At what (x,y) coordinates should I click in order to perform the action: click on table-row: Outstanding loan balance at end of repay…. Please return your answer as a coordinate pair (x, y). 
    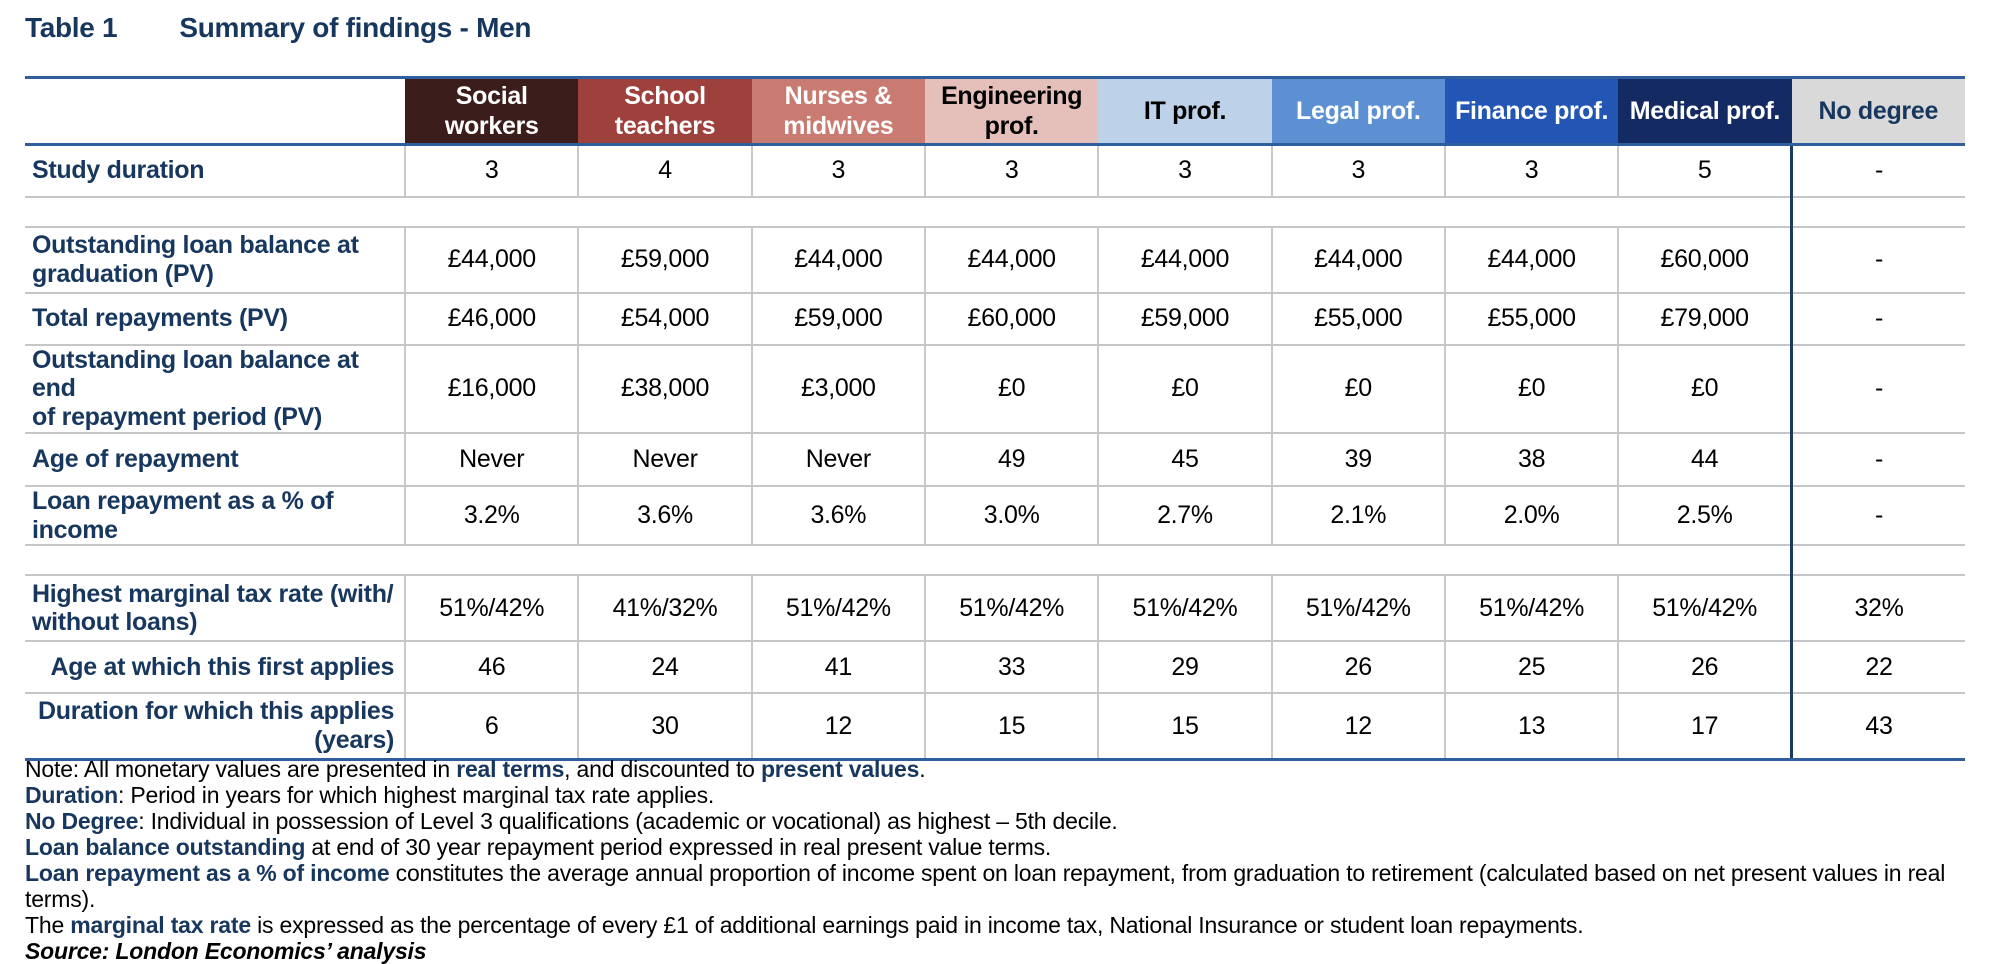
    Looking at the image, I should click on (995, 389).